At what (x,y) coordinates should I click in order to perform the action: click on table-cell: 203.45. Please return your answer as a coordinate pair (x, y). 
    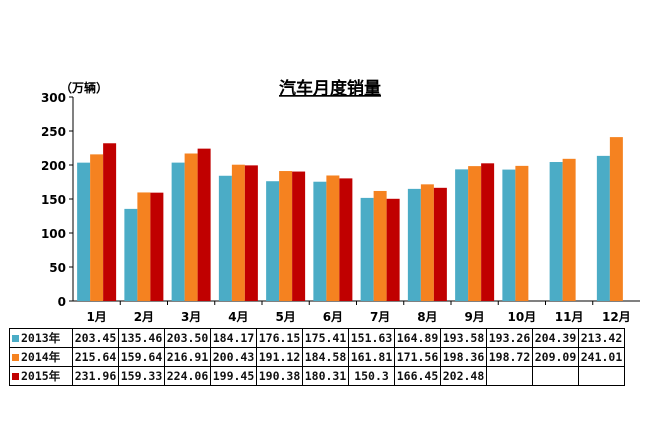
    Looking at the image, I should click on (95, 338).